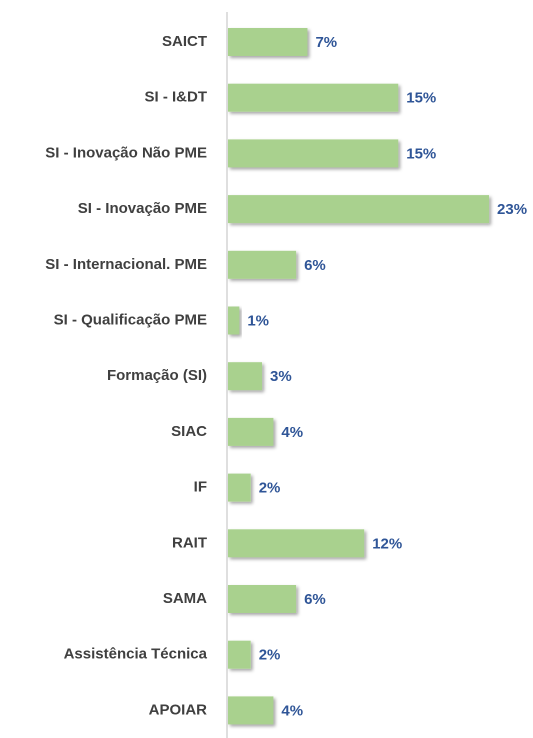 This screenshot has width=533, height=738. I want to click on value-label: 23%, so click(512, 209).